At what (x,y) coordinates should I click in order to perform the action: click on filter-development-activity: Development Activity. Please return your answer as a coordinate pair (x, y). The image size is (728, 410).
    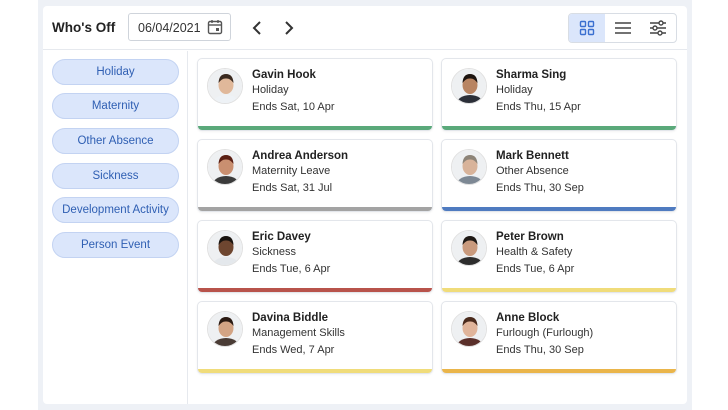
    Looking at the image, I should click on (115, 210).